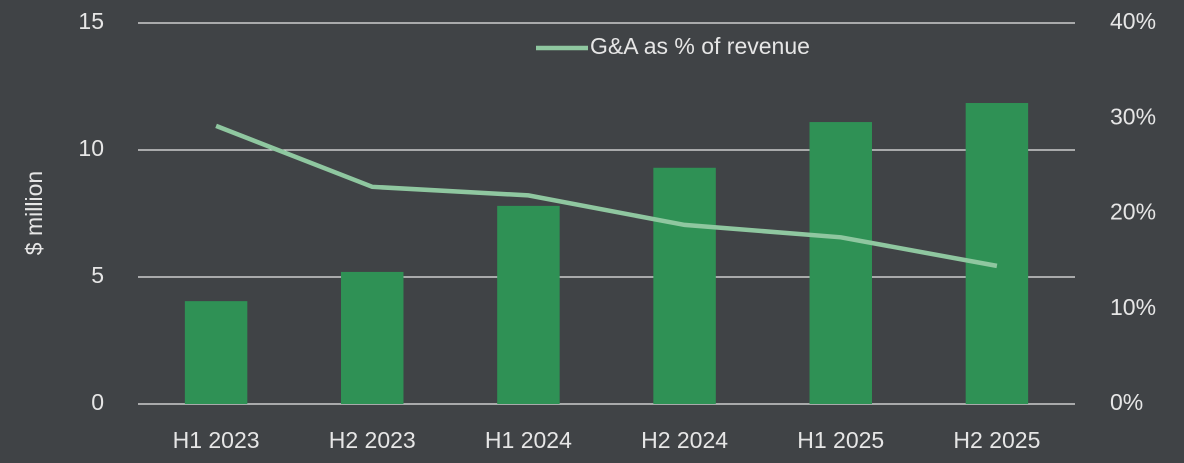 The image size is (1184, 463). What do you see at coordinates (34, 213) in the screenshot?
I see `y-axis-label: $ million` at bounding box center [34, 213].